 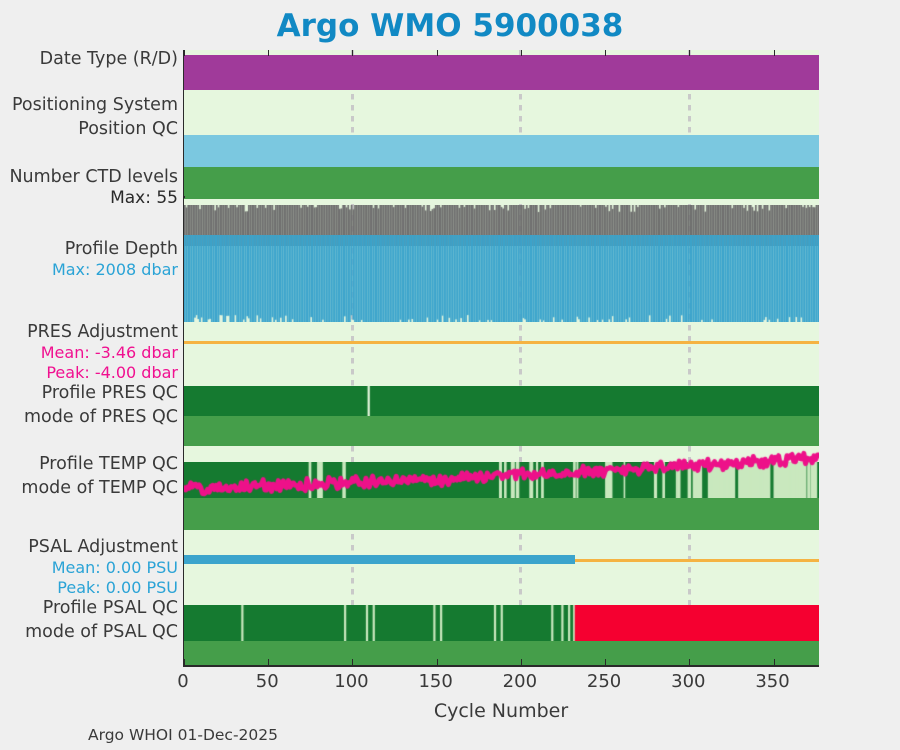 What do you see at coordinates (501, 666) in the screenshot?
I see `x-axis-line` at bounding box center [501, 666].